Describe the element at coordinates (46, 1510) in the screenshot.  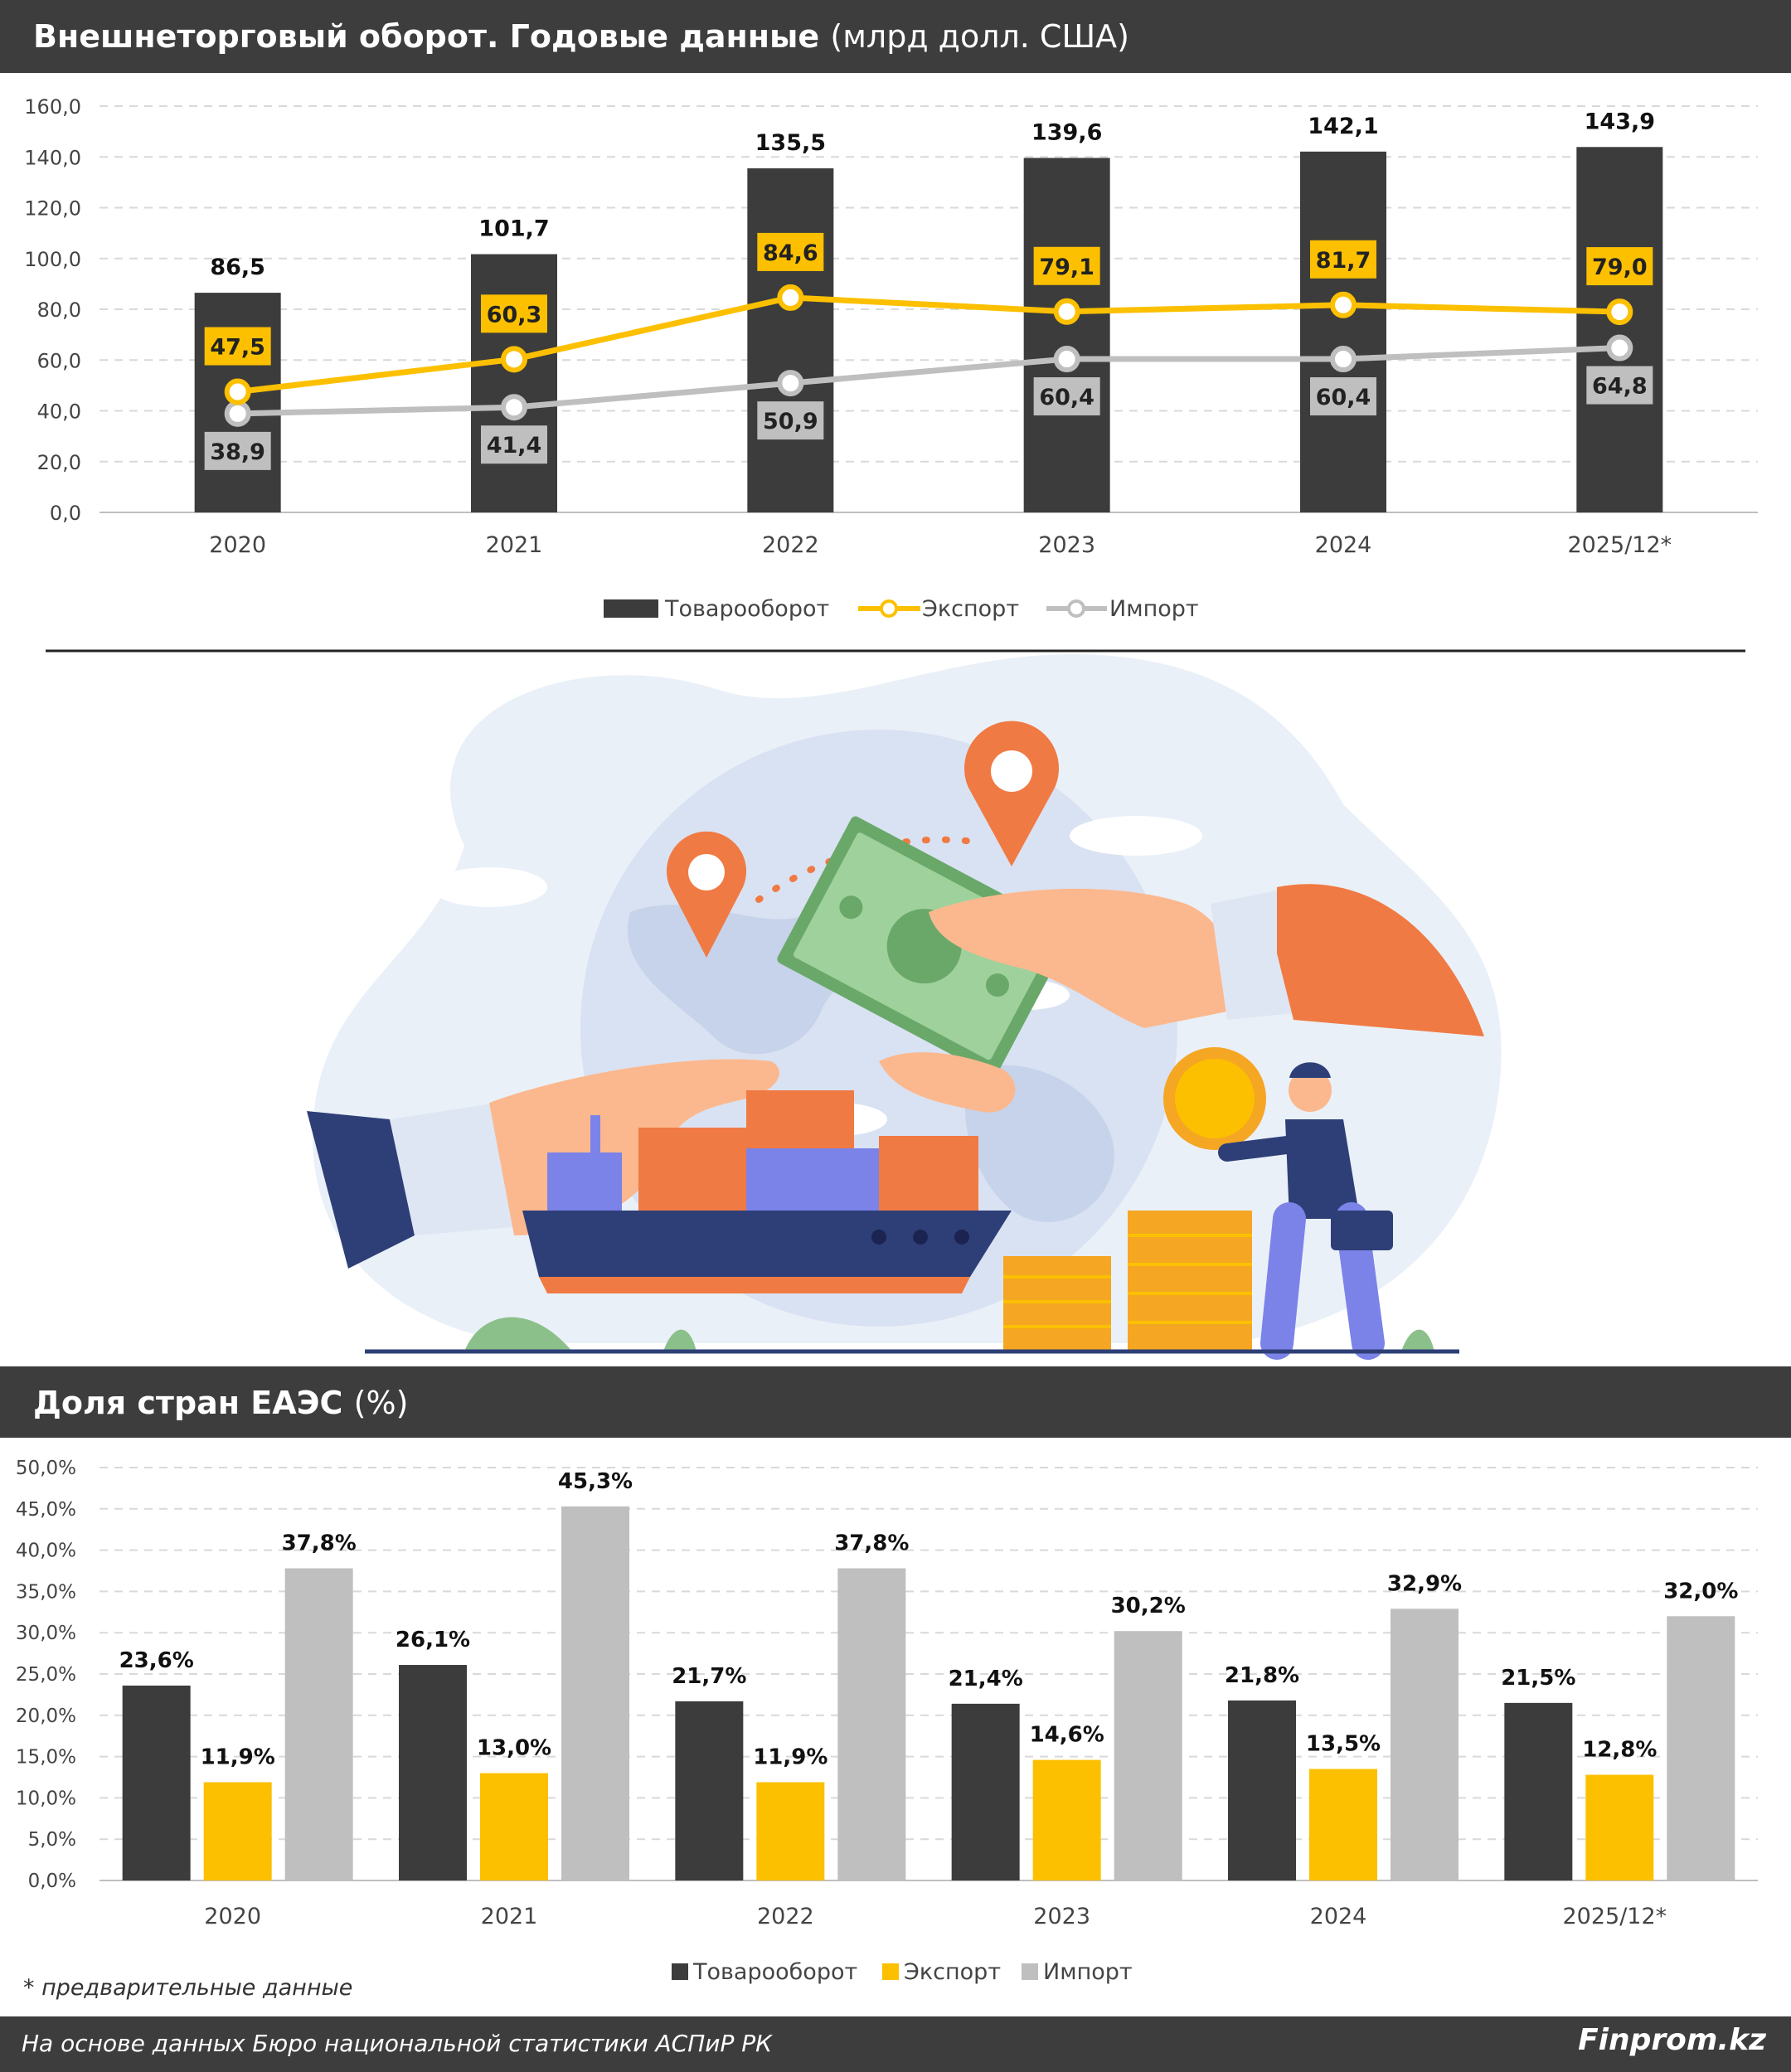
I see `y-tick-label: 45,0%` at that location.